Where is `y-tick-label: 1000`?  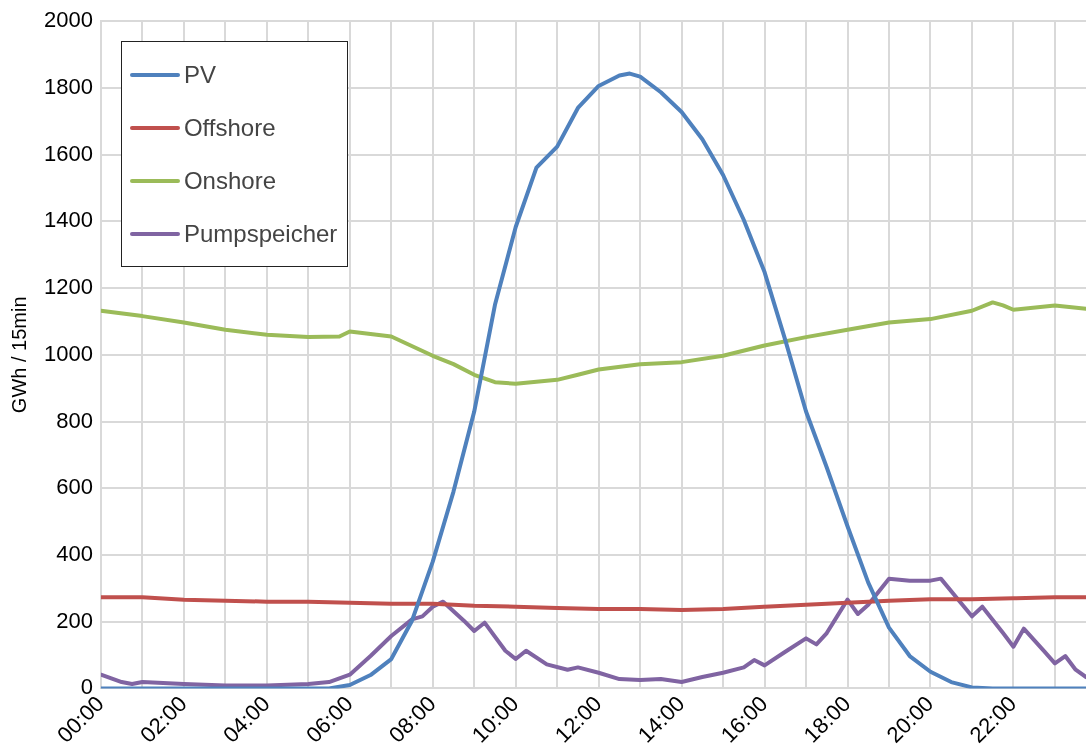
y-tick-label: 1000 is located at coordinates (68, 353).